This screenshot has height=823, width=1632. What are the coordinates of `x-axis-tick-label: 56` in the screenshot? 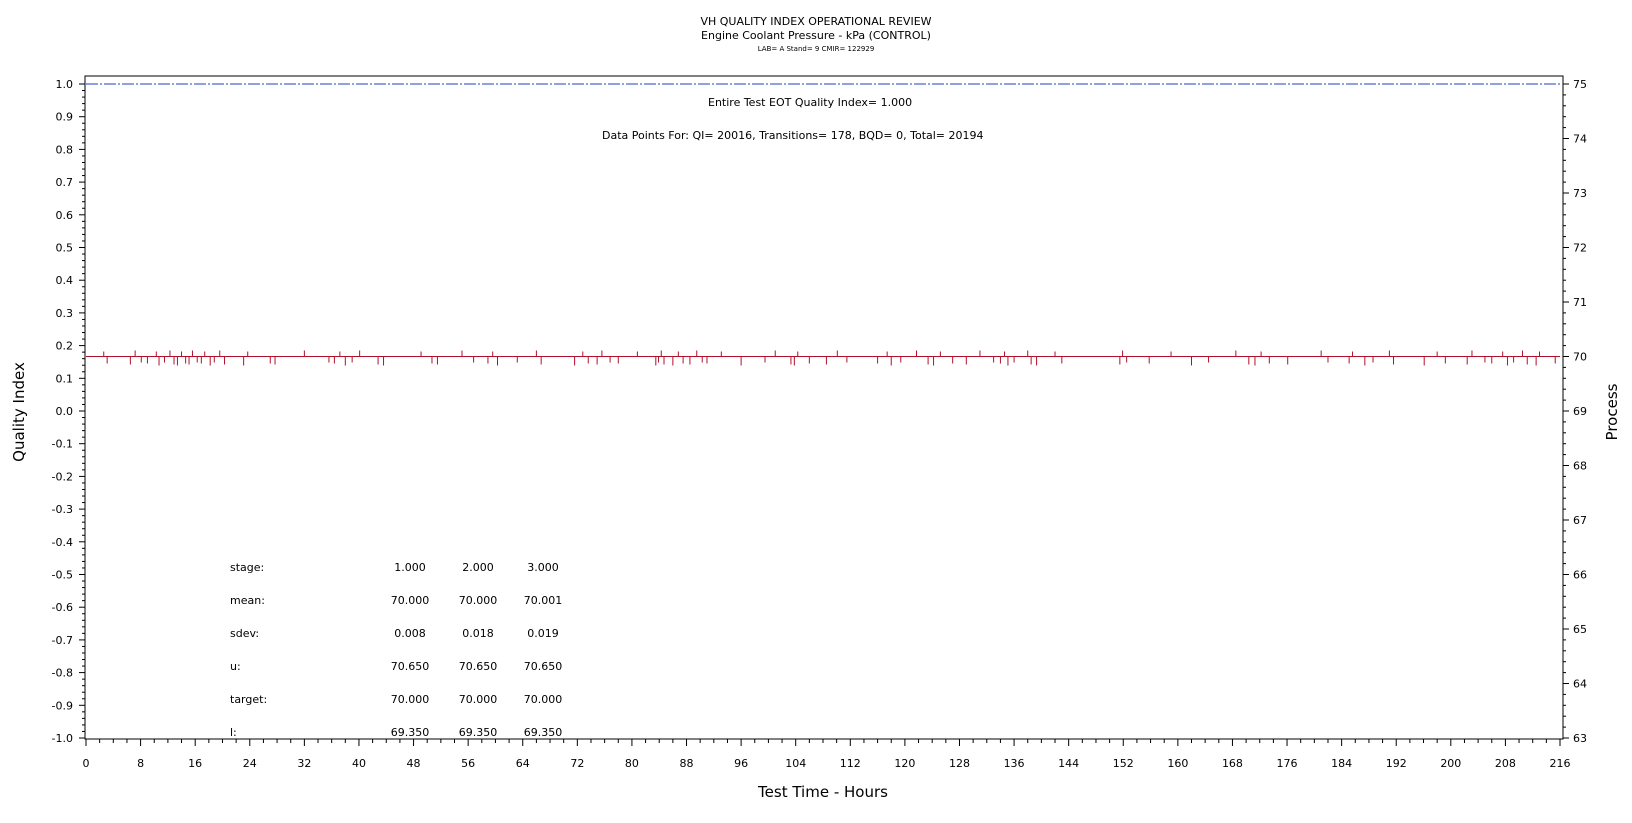 It's located at (468, 763).